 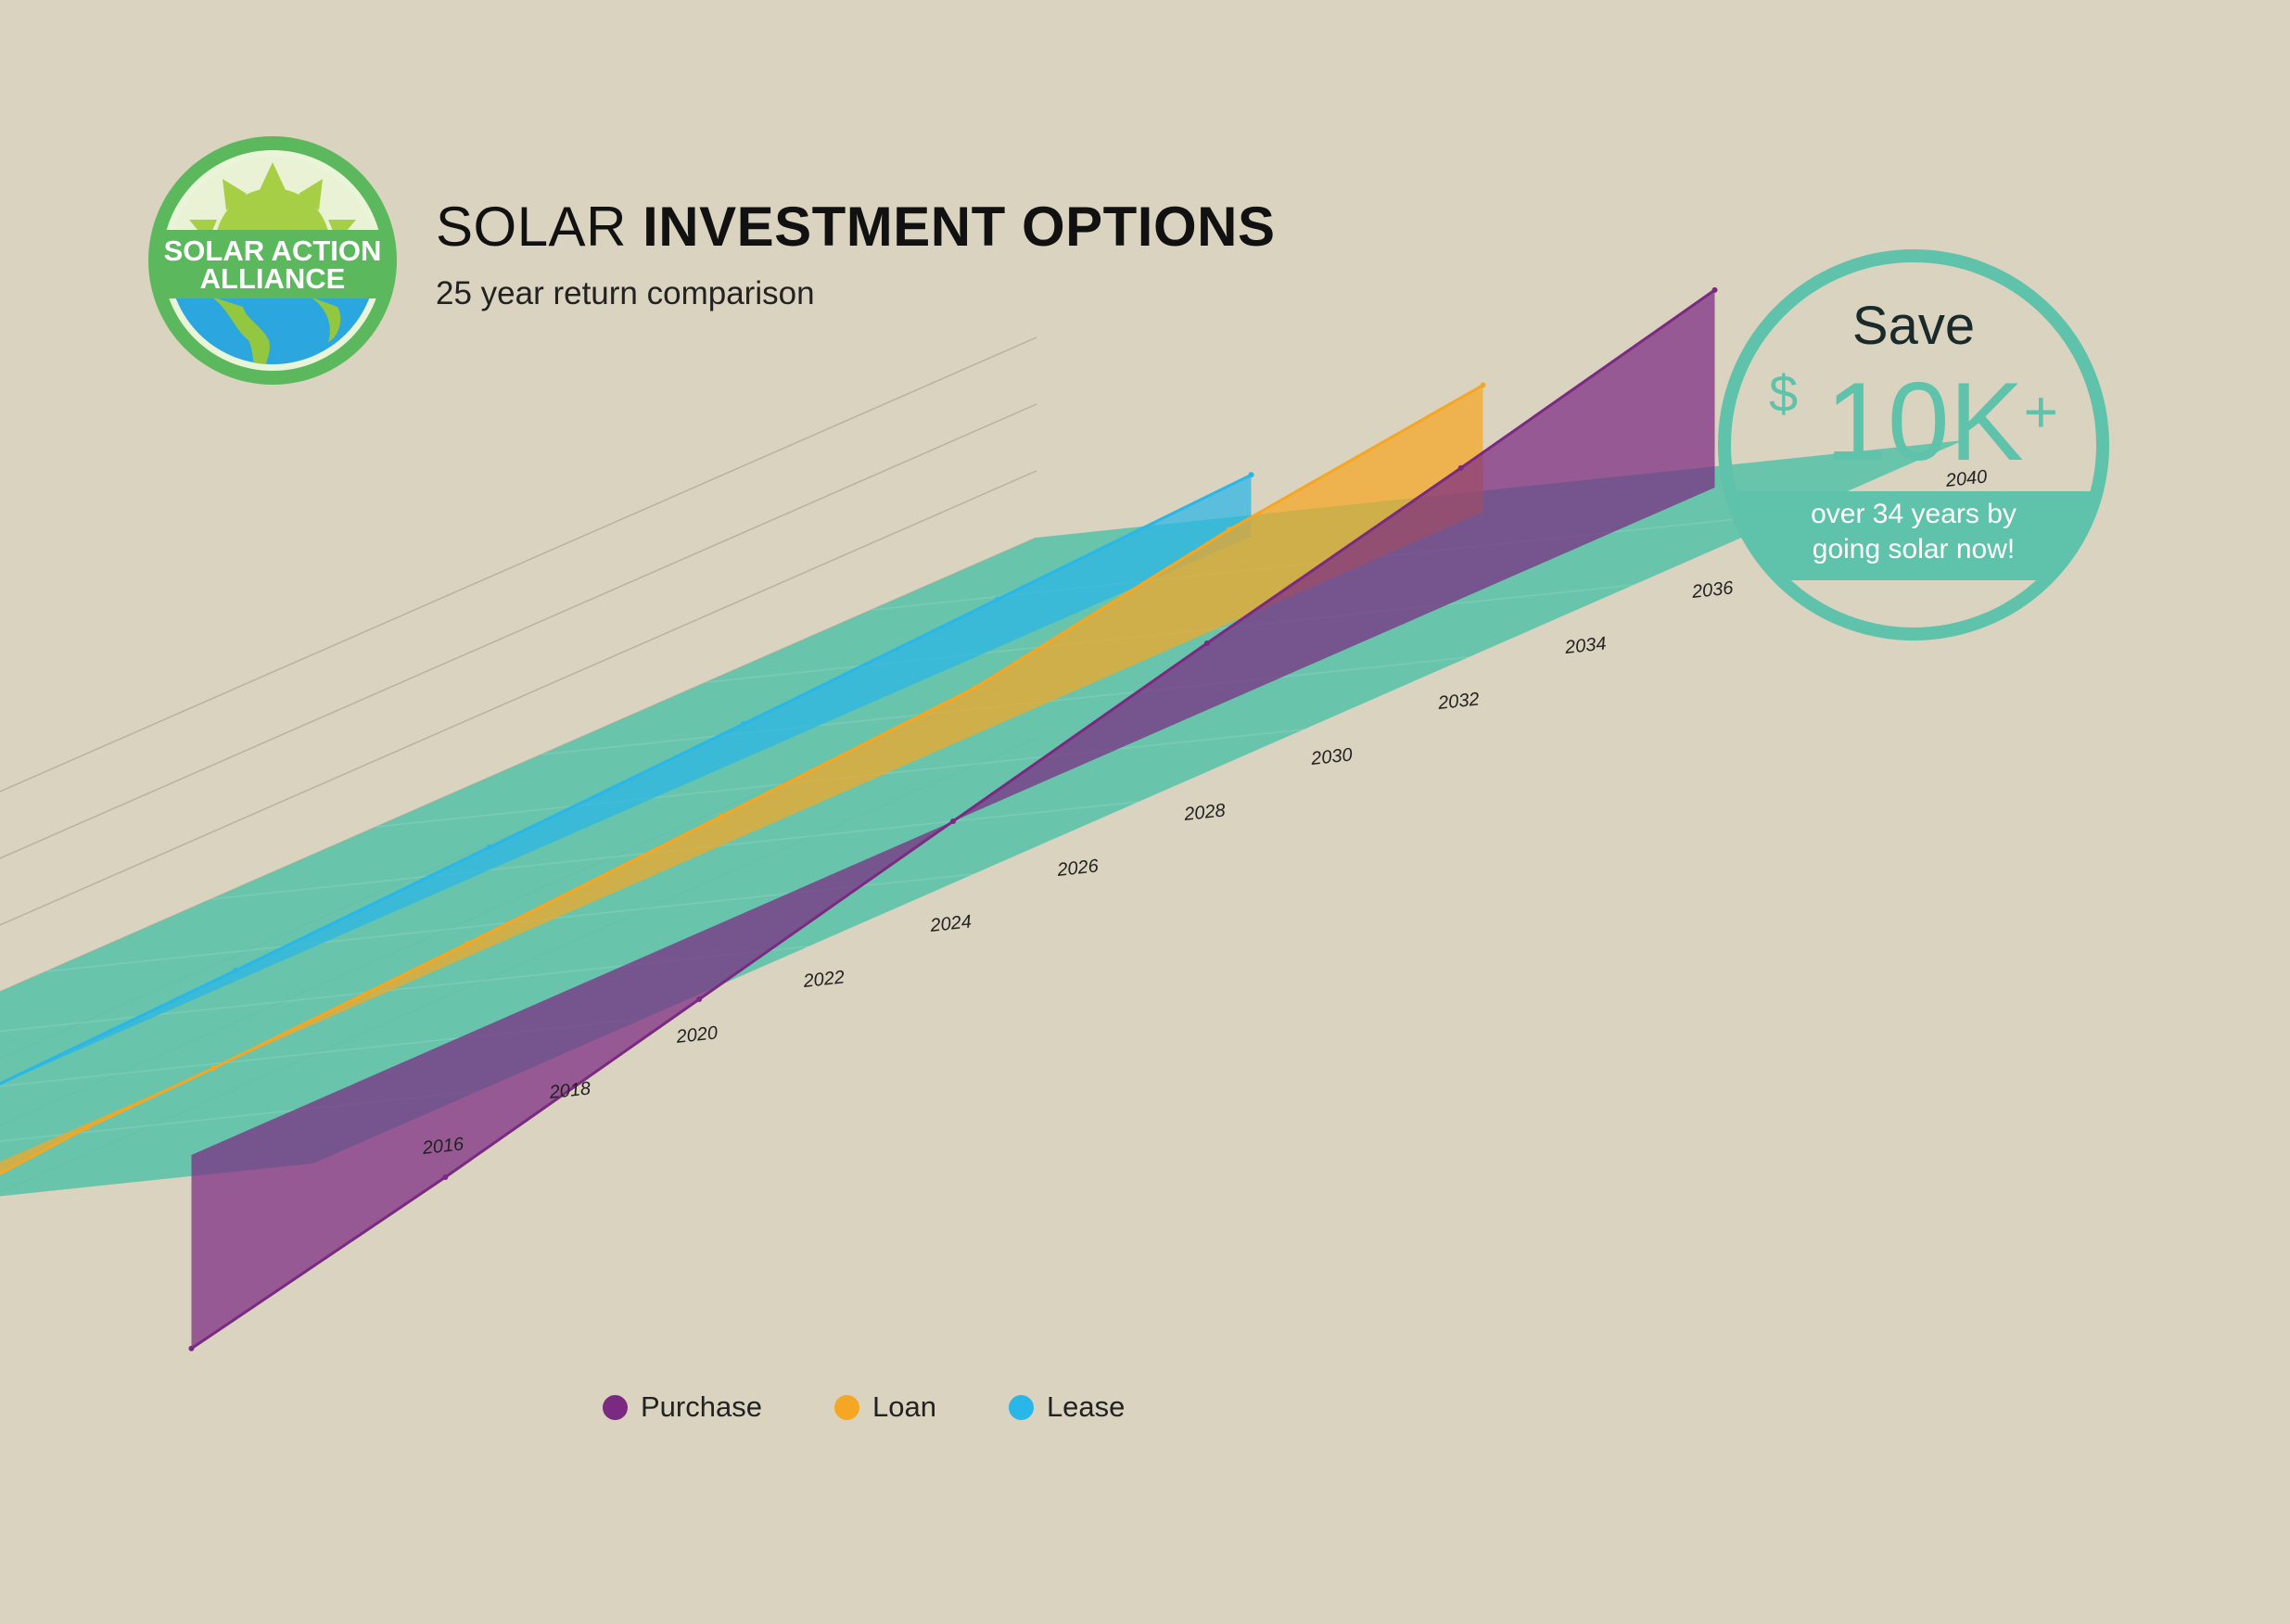 What do you see at coordinates (701, 1406) in the screenshot?
I see `legend-label: Purchase` at bounding box center [701, 1406].